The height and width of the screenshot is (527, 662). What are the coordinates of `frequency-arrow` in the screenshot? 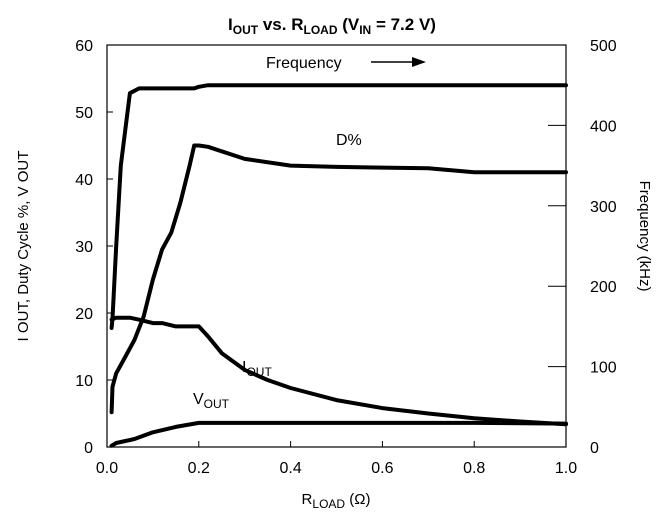 It's located at (398, 62).